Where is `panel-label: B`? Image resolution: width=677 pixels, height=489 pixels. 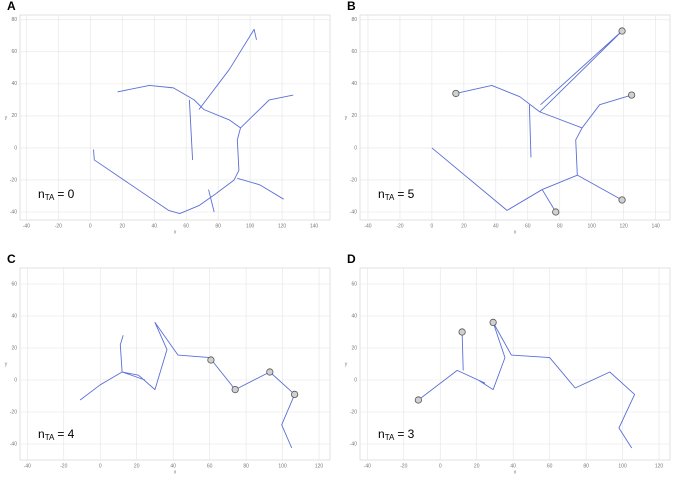
panel-label: B is located at coordinates (351, 6).